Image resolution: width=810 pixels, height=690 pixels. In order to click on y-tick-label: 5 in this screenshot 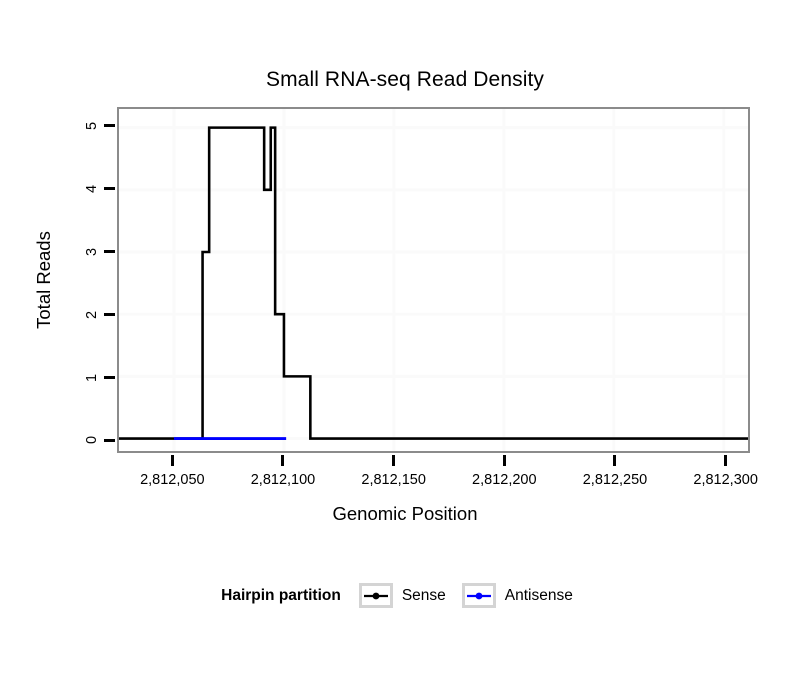, I will do `click(92, 125)`.